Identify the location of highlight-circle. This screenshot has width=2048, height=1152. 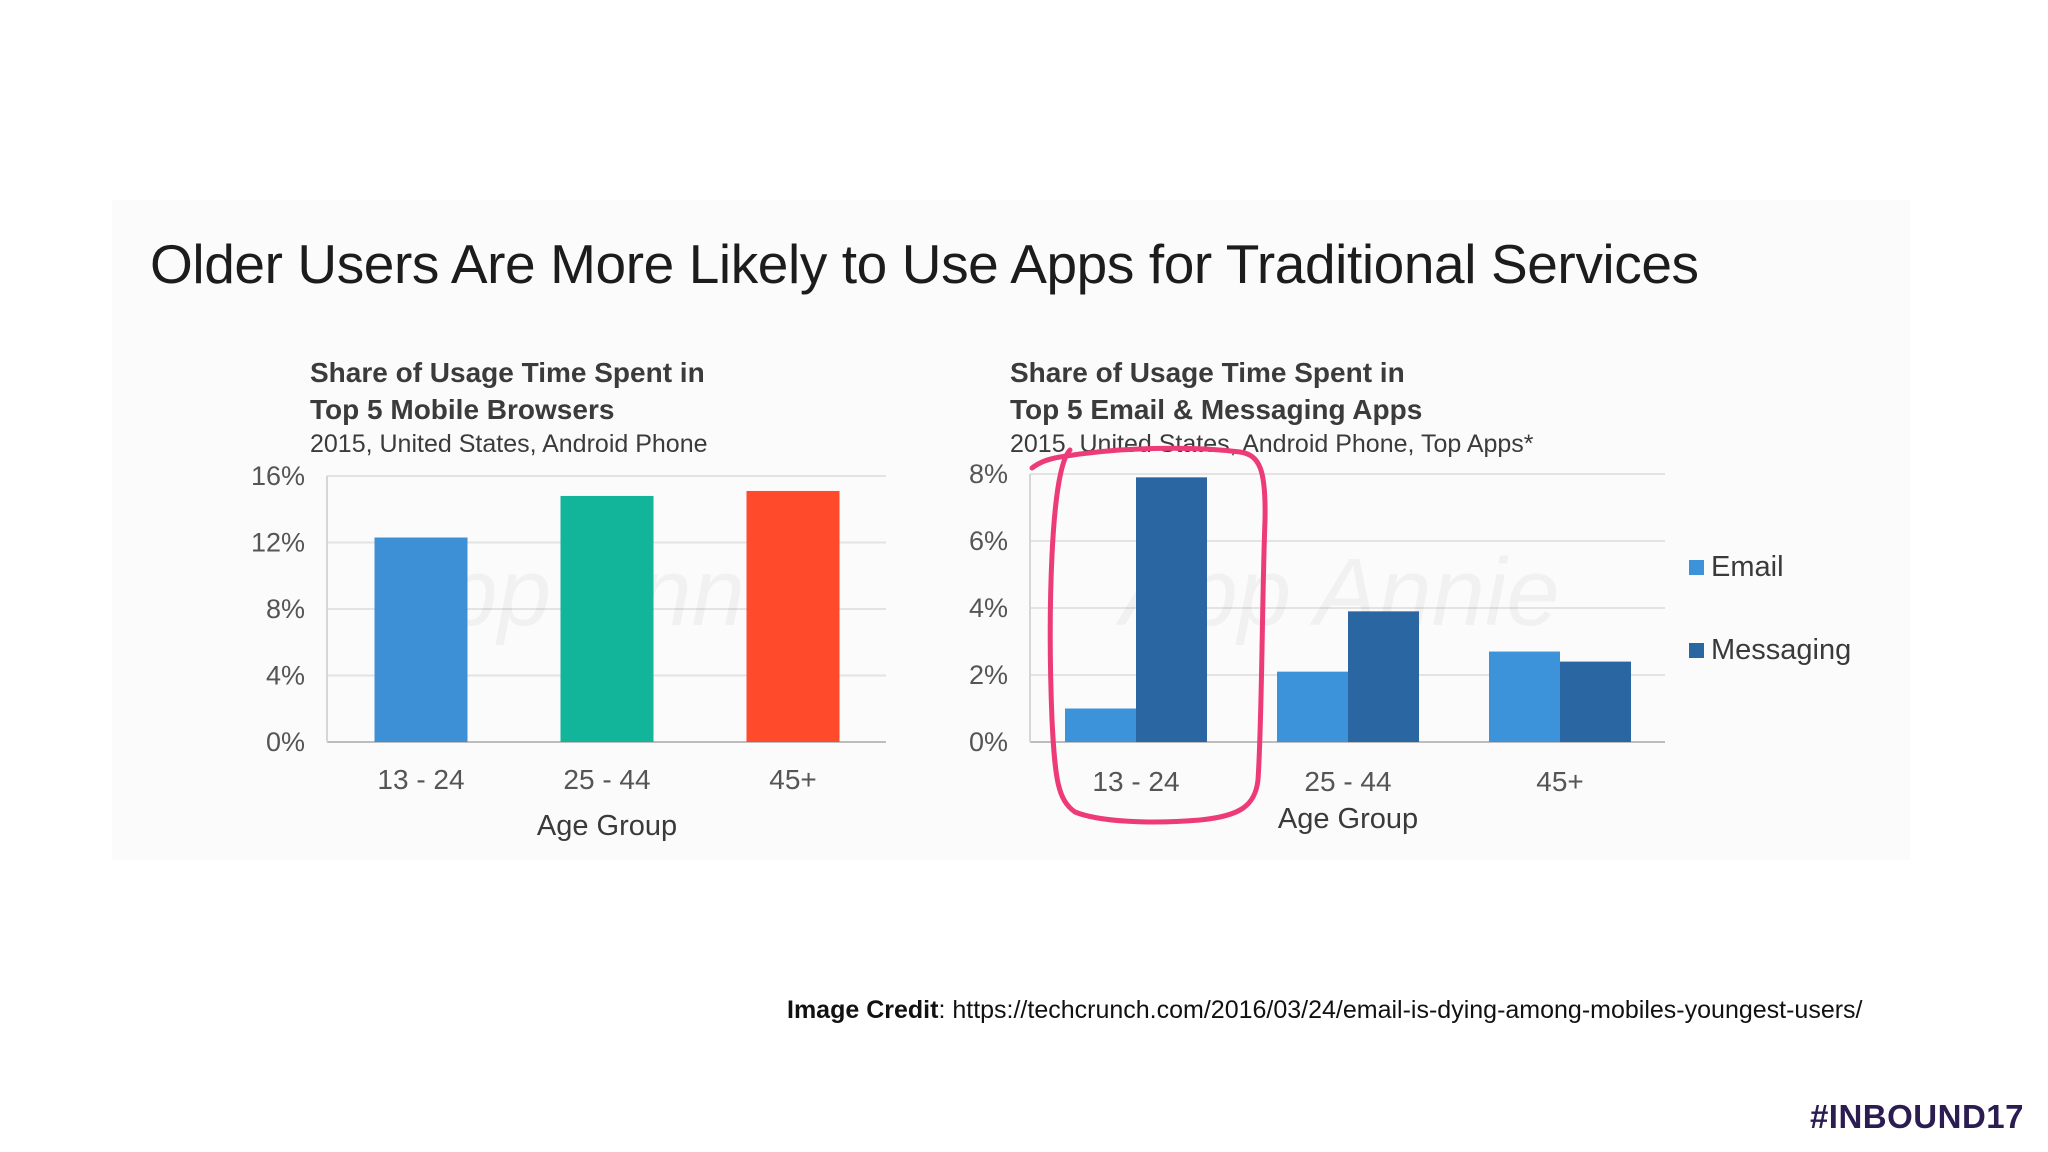
(1148, 635).